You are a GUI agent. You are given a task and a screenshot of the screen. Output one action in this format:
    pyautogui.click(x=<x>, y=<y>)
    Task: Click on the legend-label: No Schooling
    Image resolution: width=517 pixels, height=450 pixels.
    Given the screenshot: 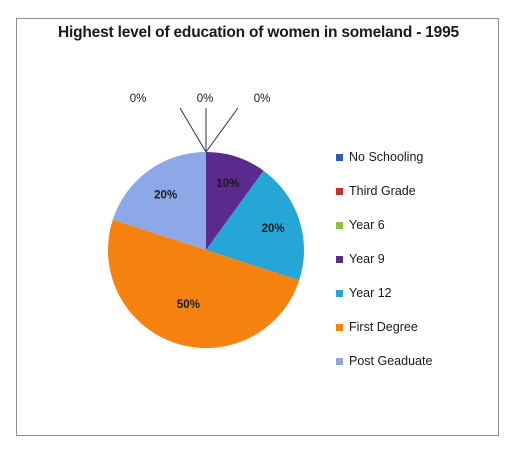 What is the action you would take?
    pyautogui.click(x=386, y=157)
    